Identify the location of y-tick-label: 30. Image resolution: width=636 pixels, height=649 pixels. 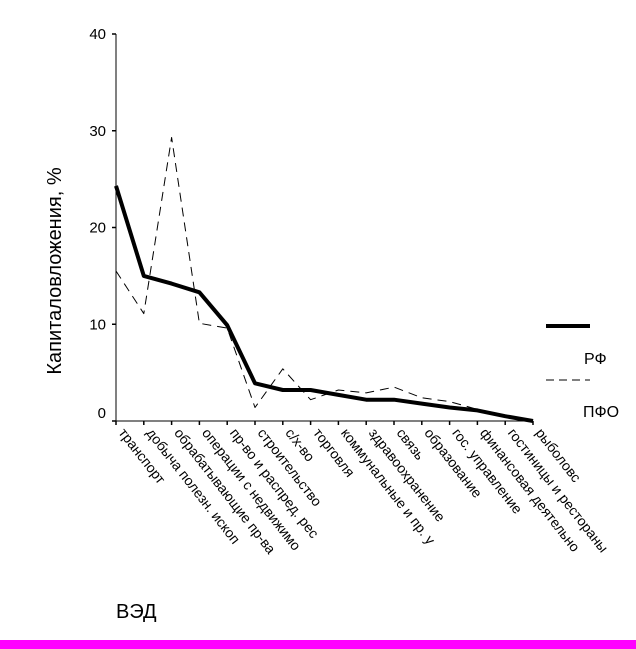
(97, 131).